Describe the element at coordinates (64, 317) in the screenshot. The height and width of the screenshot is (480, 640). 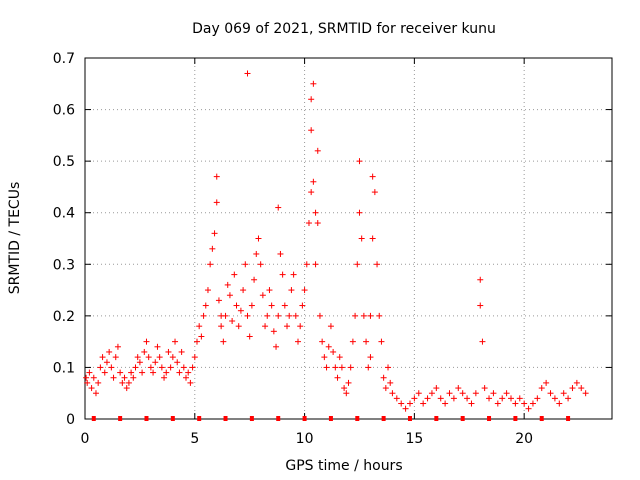
I see `y-tick-label: 0.2` at that location.